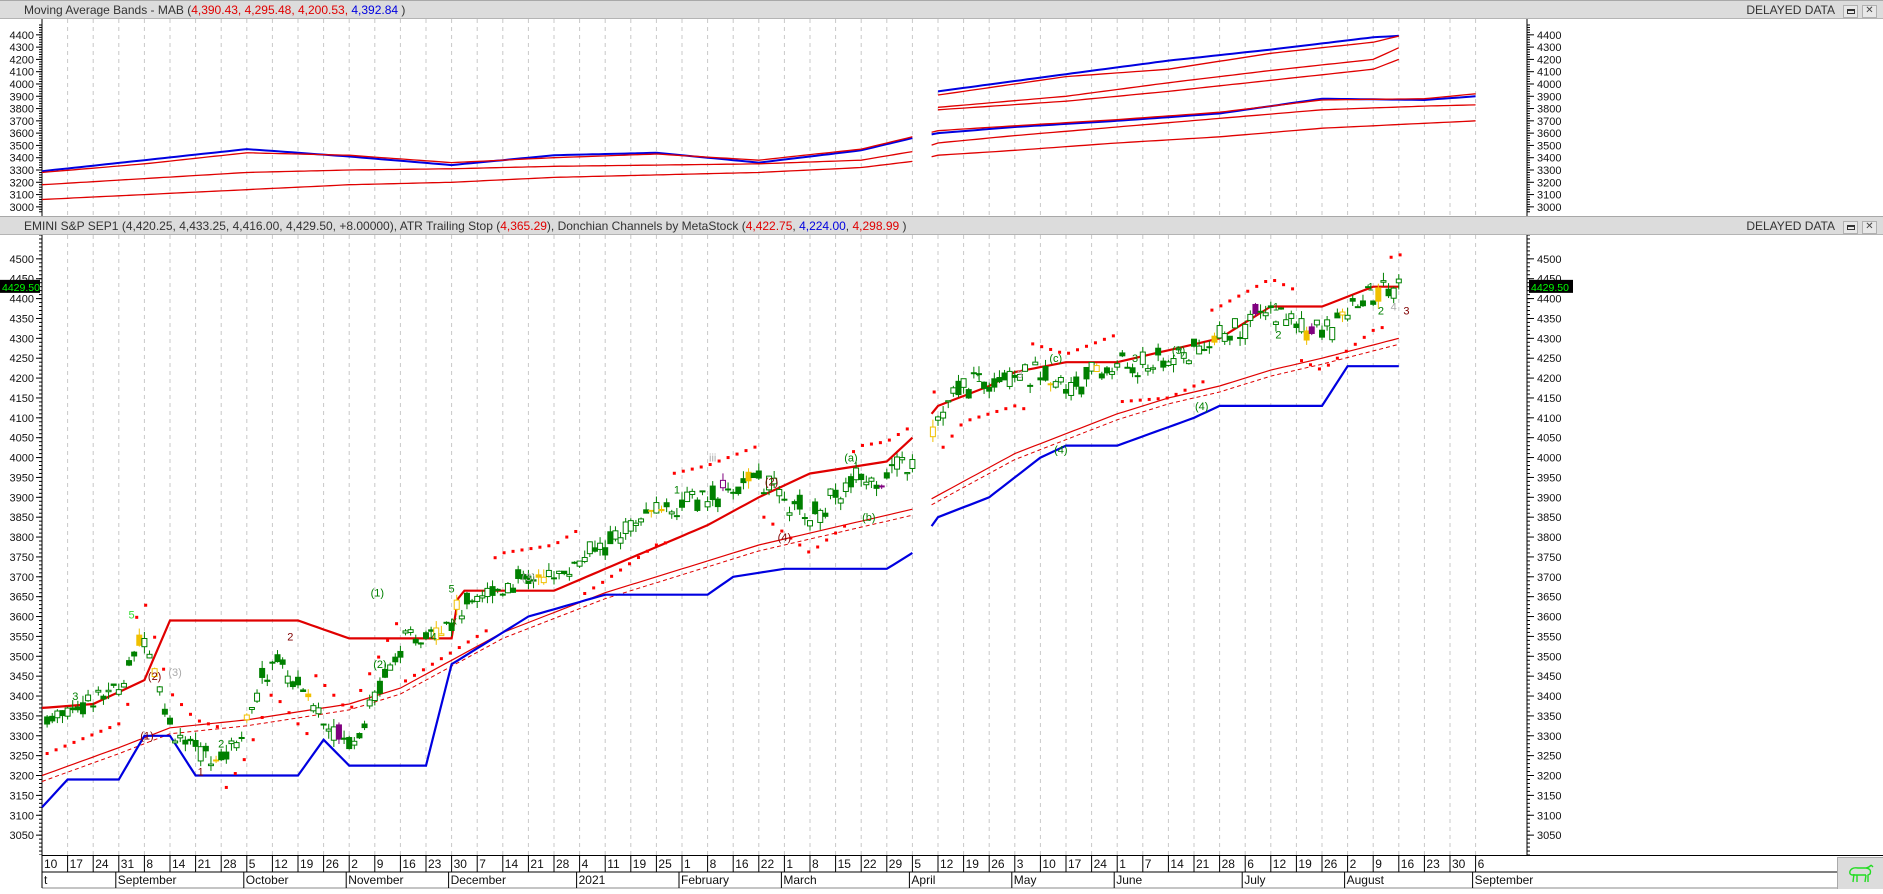 The image size is (1883, 894). What do you see at coordinates (1394, 308) in the screenshot?
I see `svg-text: 4` at bounding box center [1394, 308].